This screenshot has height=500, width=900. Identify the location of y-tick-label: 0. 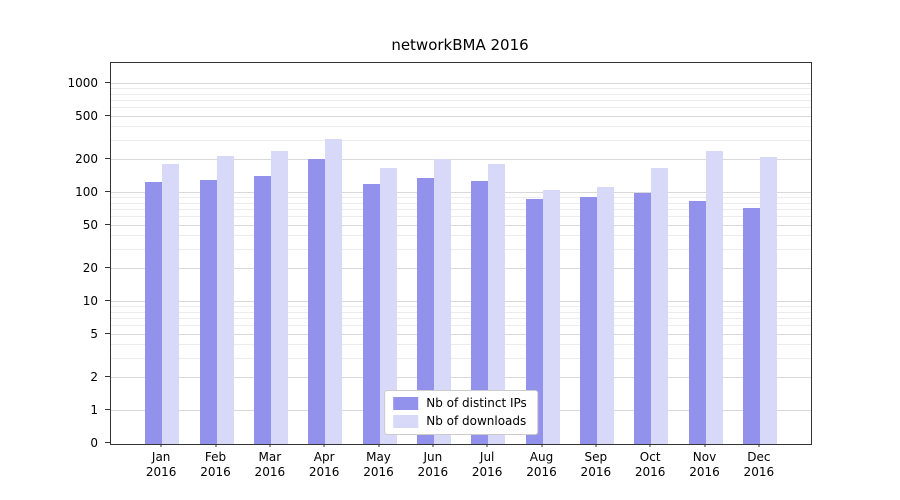
(94, 443).